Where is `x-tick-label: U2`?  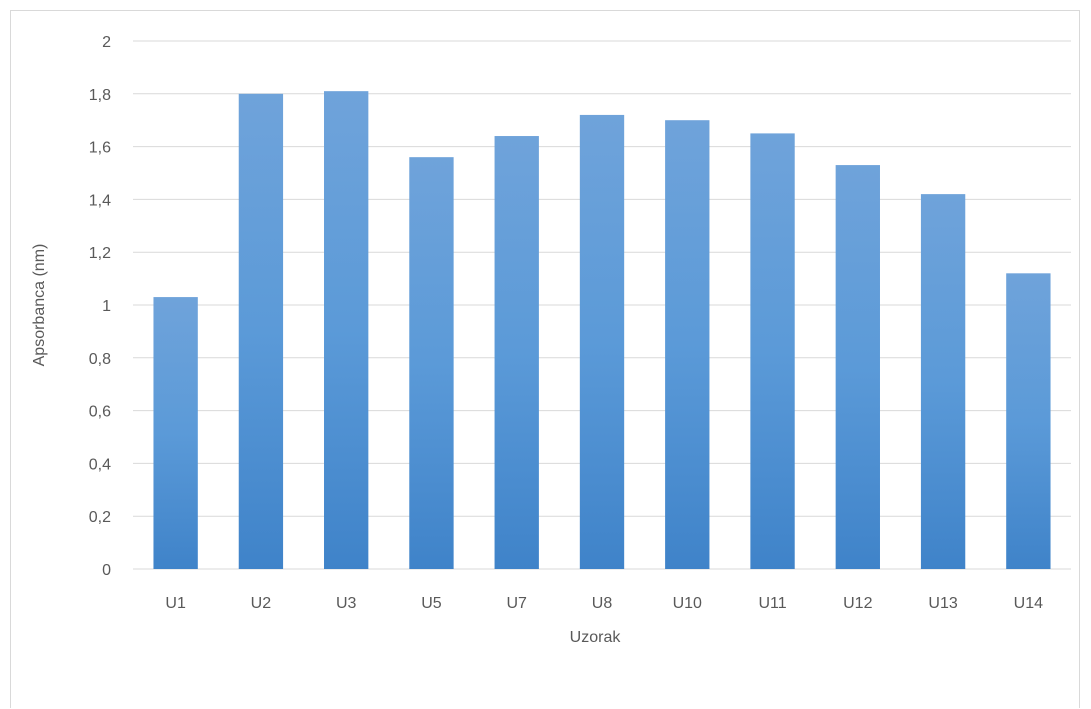
x-tick-label: U2 is located at coordinates (261, 603).